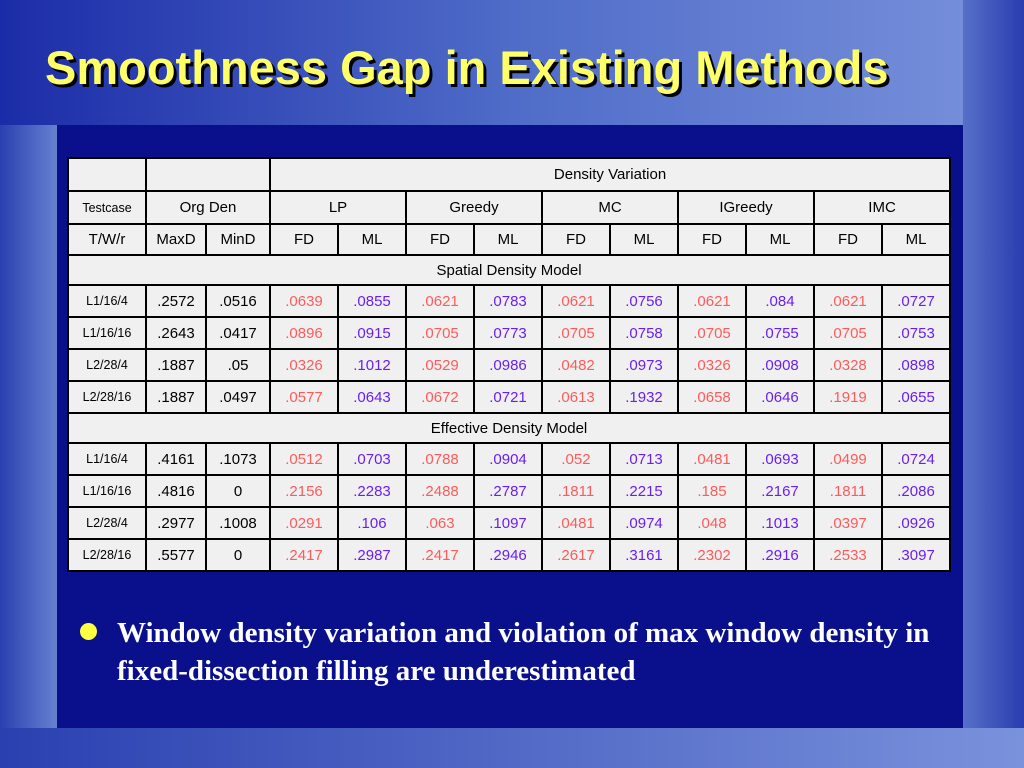  What do you see at coordinates (304, 301) in the screenshot?
I see `fd-cell: .0639` at bounding box center [304, 301].